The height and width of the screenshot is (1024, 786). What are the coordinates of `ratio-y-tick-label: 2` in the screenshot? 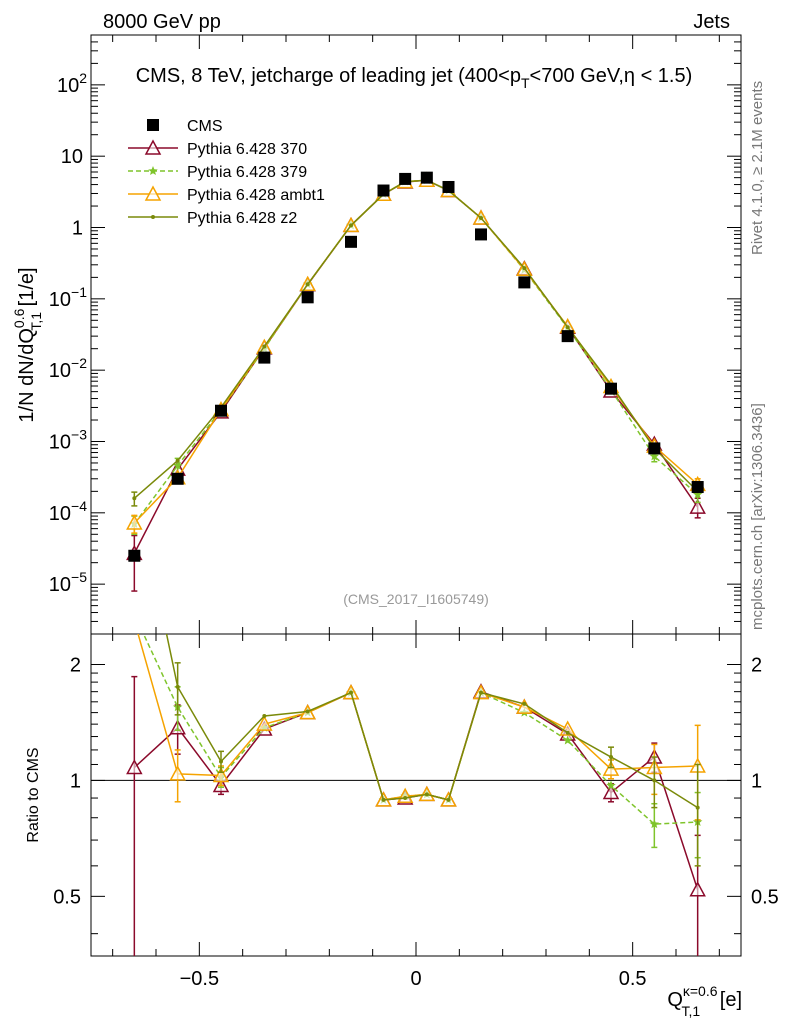 It's located at (75, 665).